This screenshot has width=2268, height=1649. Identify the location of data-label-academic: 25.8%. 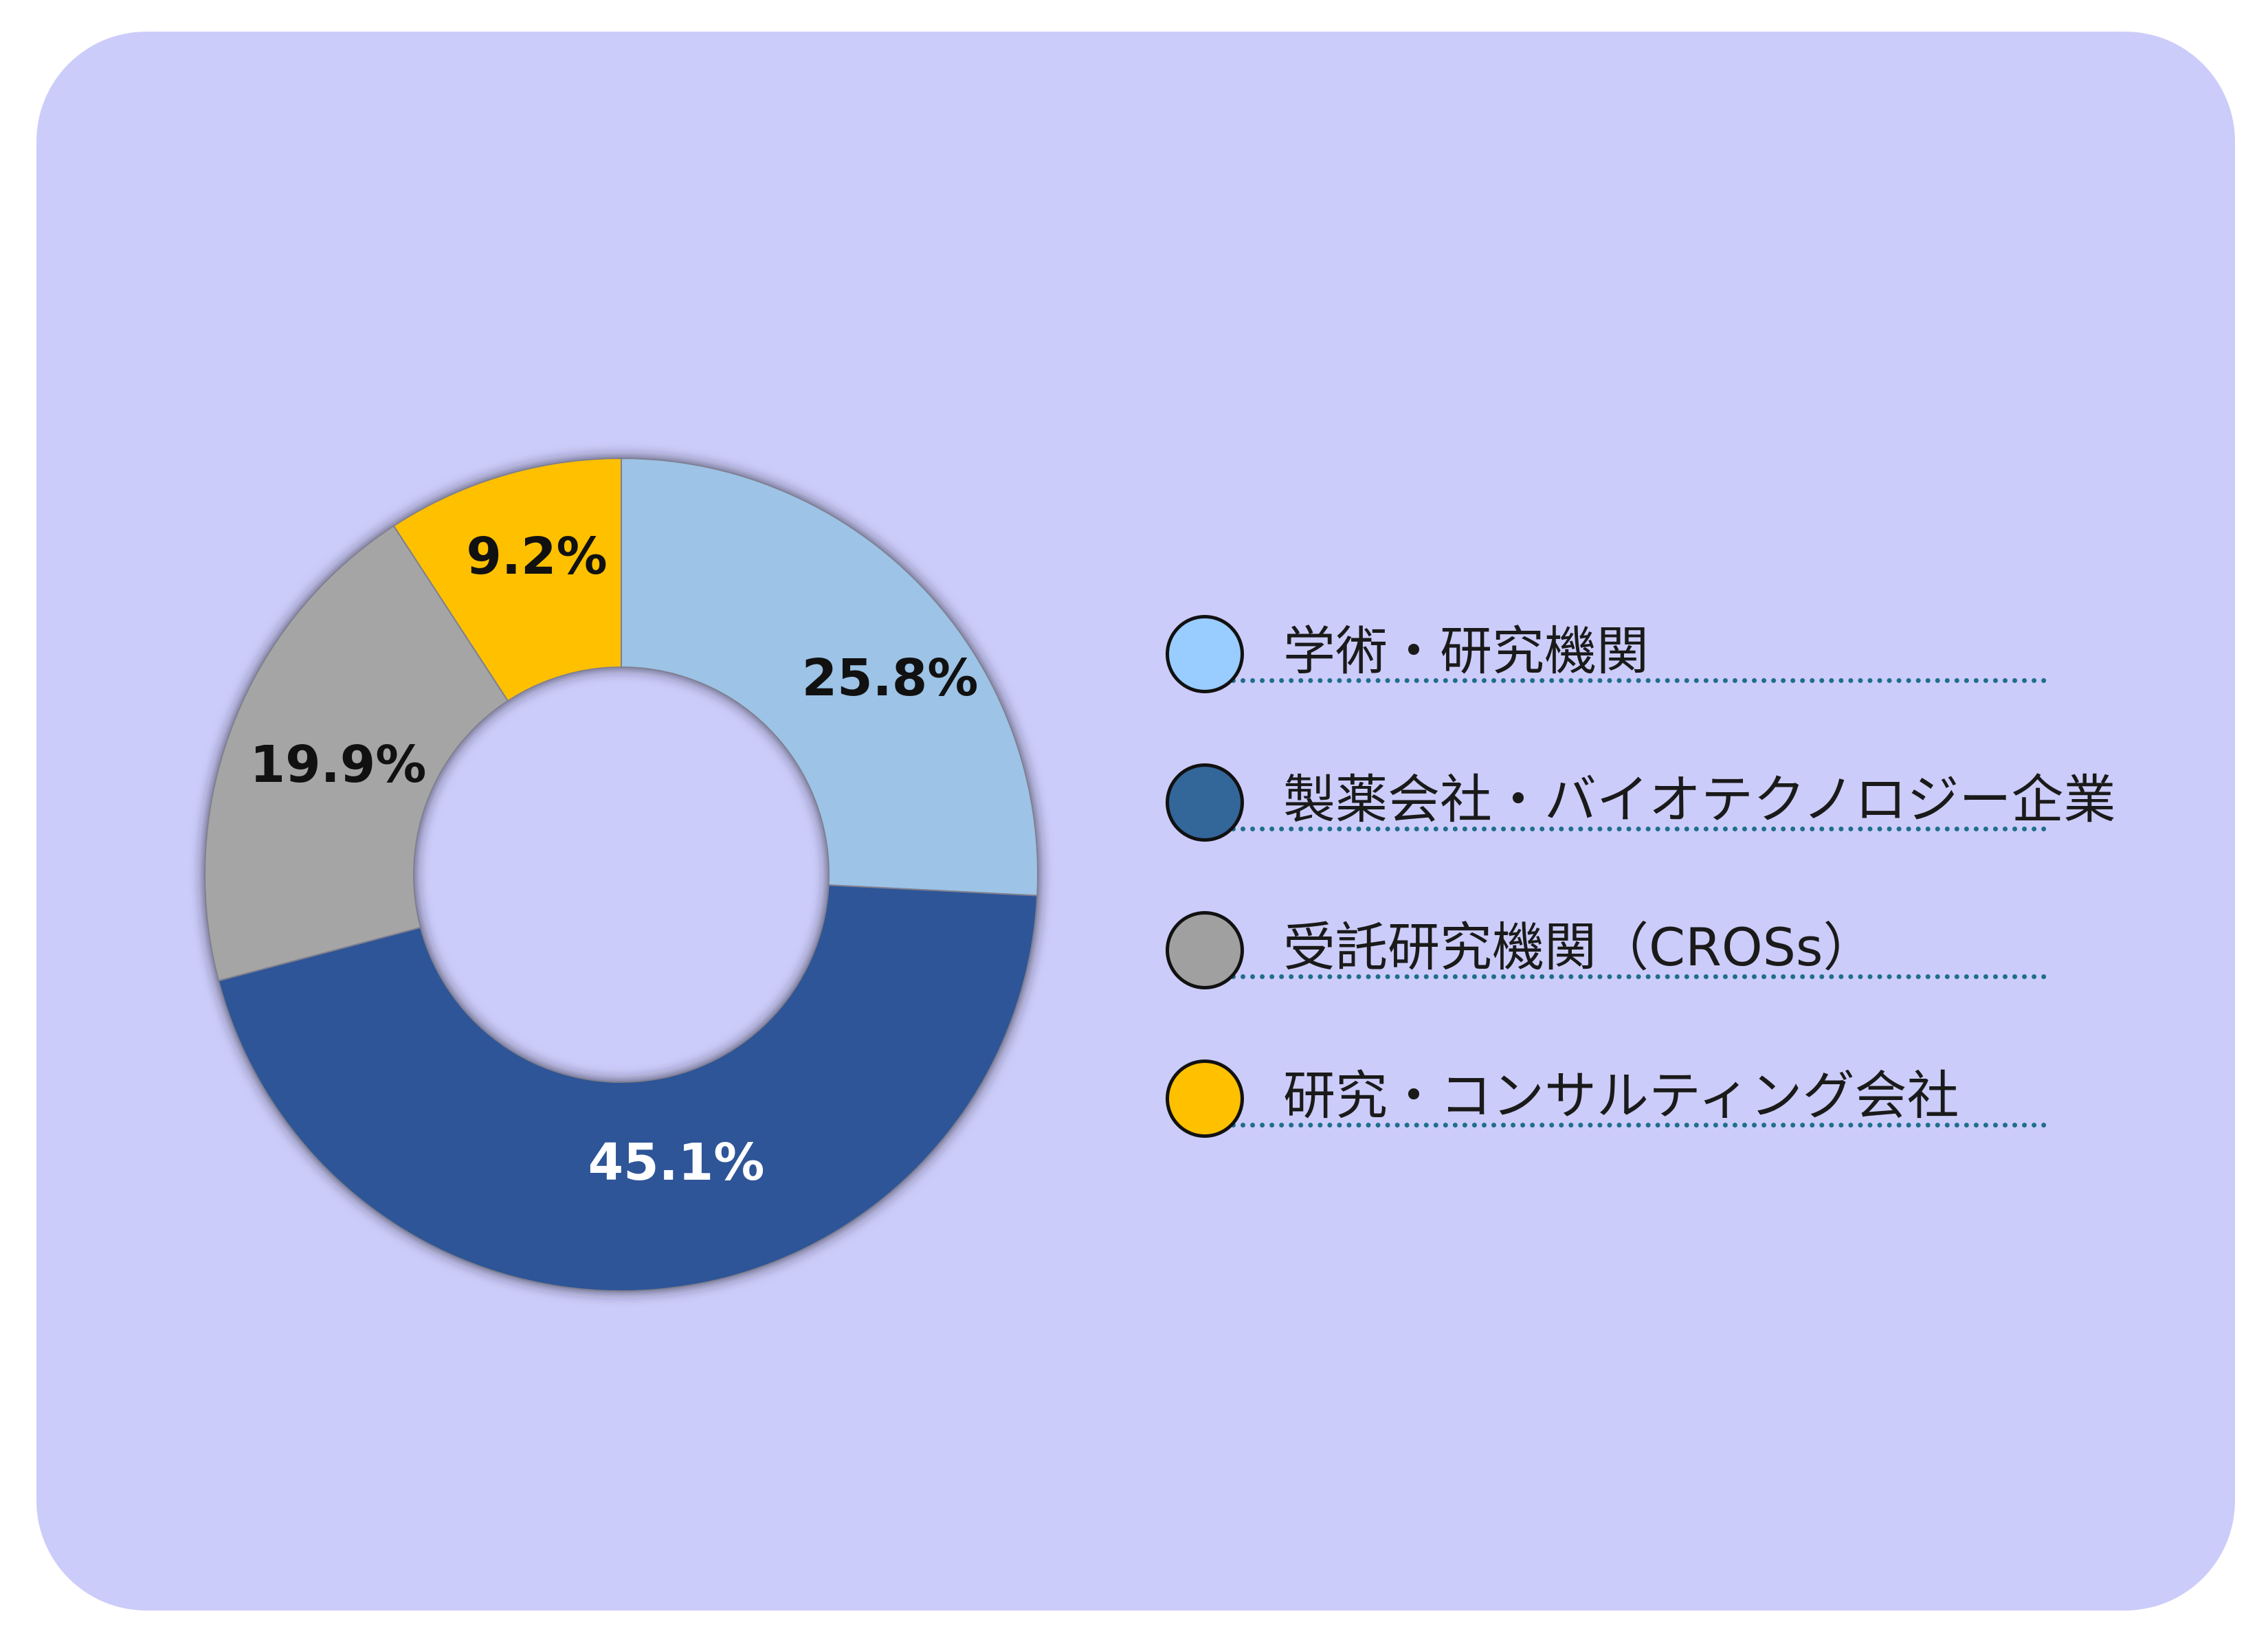
(890, 678).